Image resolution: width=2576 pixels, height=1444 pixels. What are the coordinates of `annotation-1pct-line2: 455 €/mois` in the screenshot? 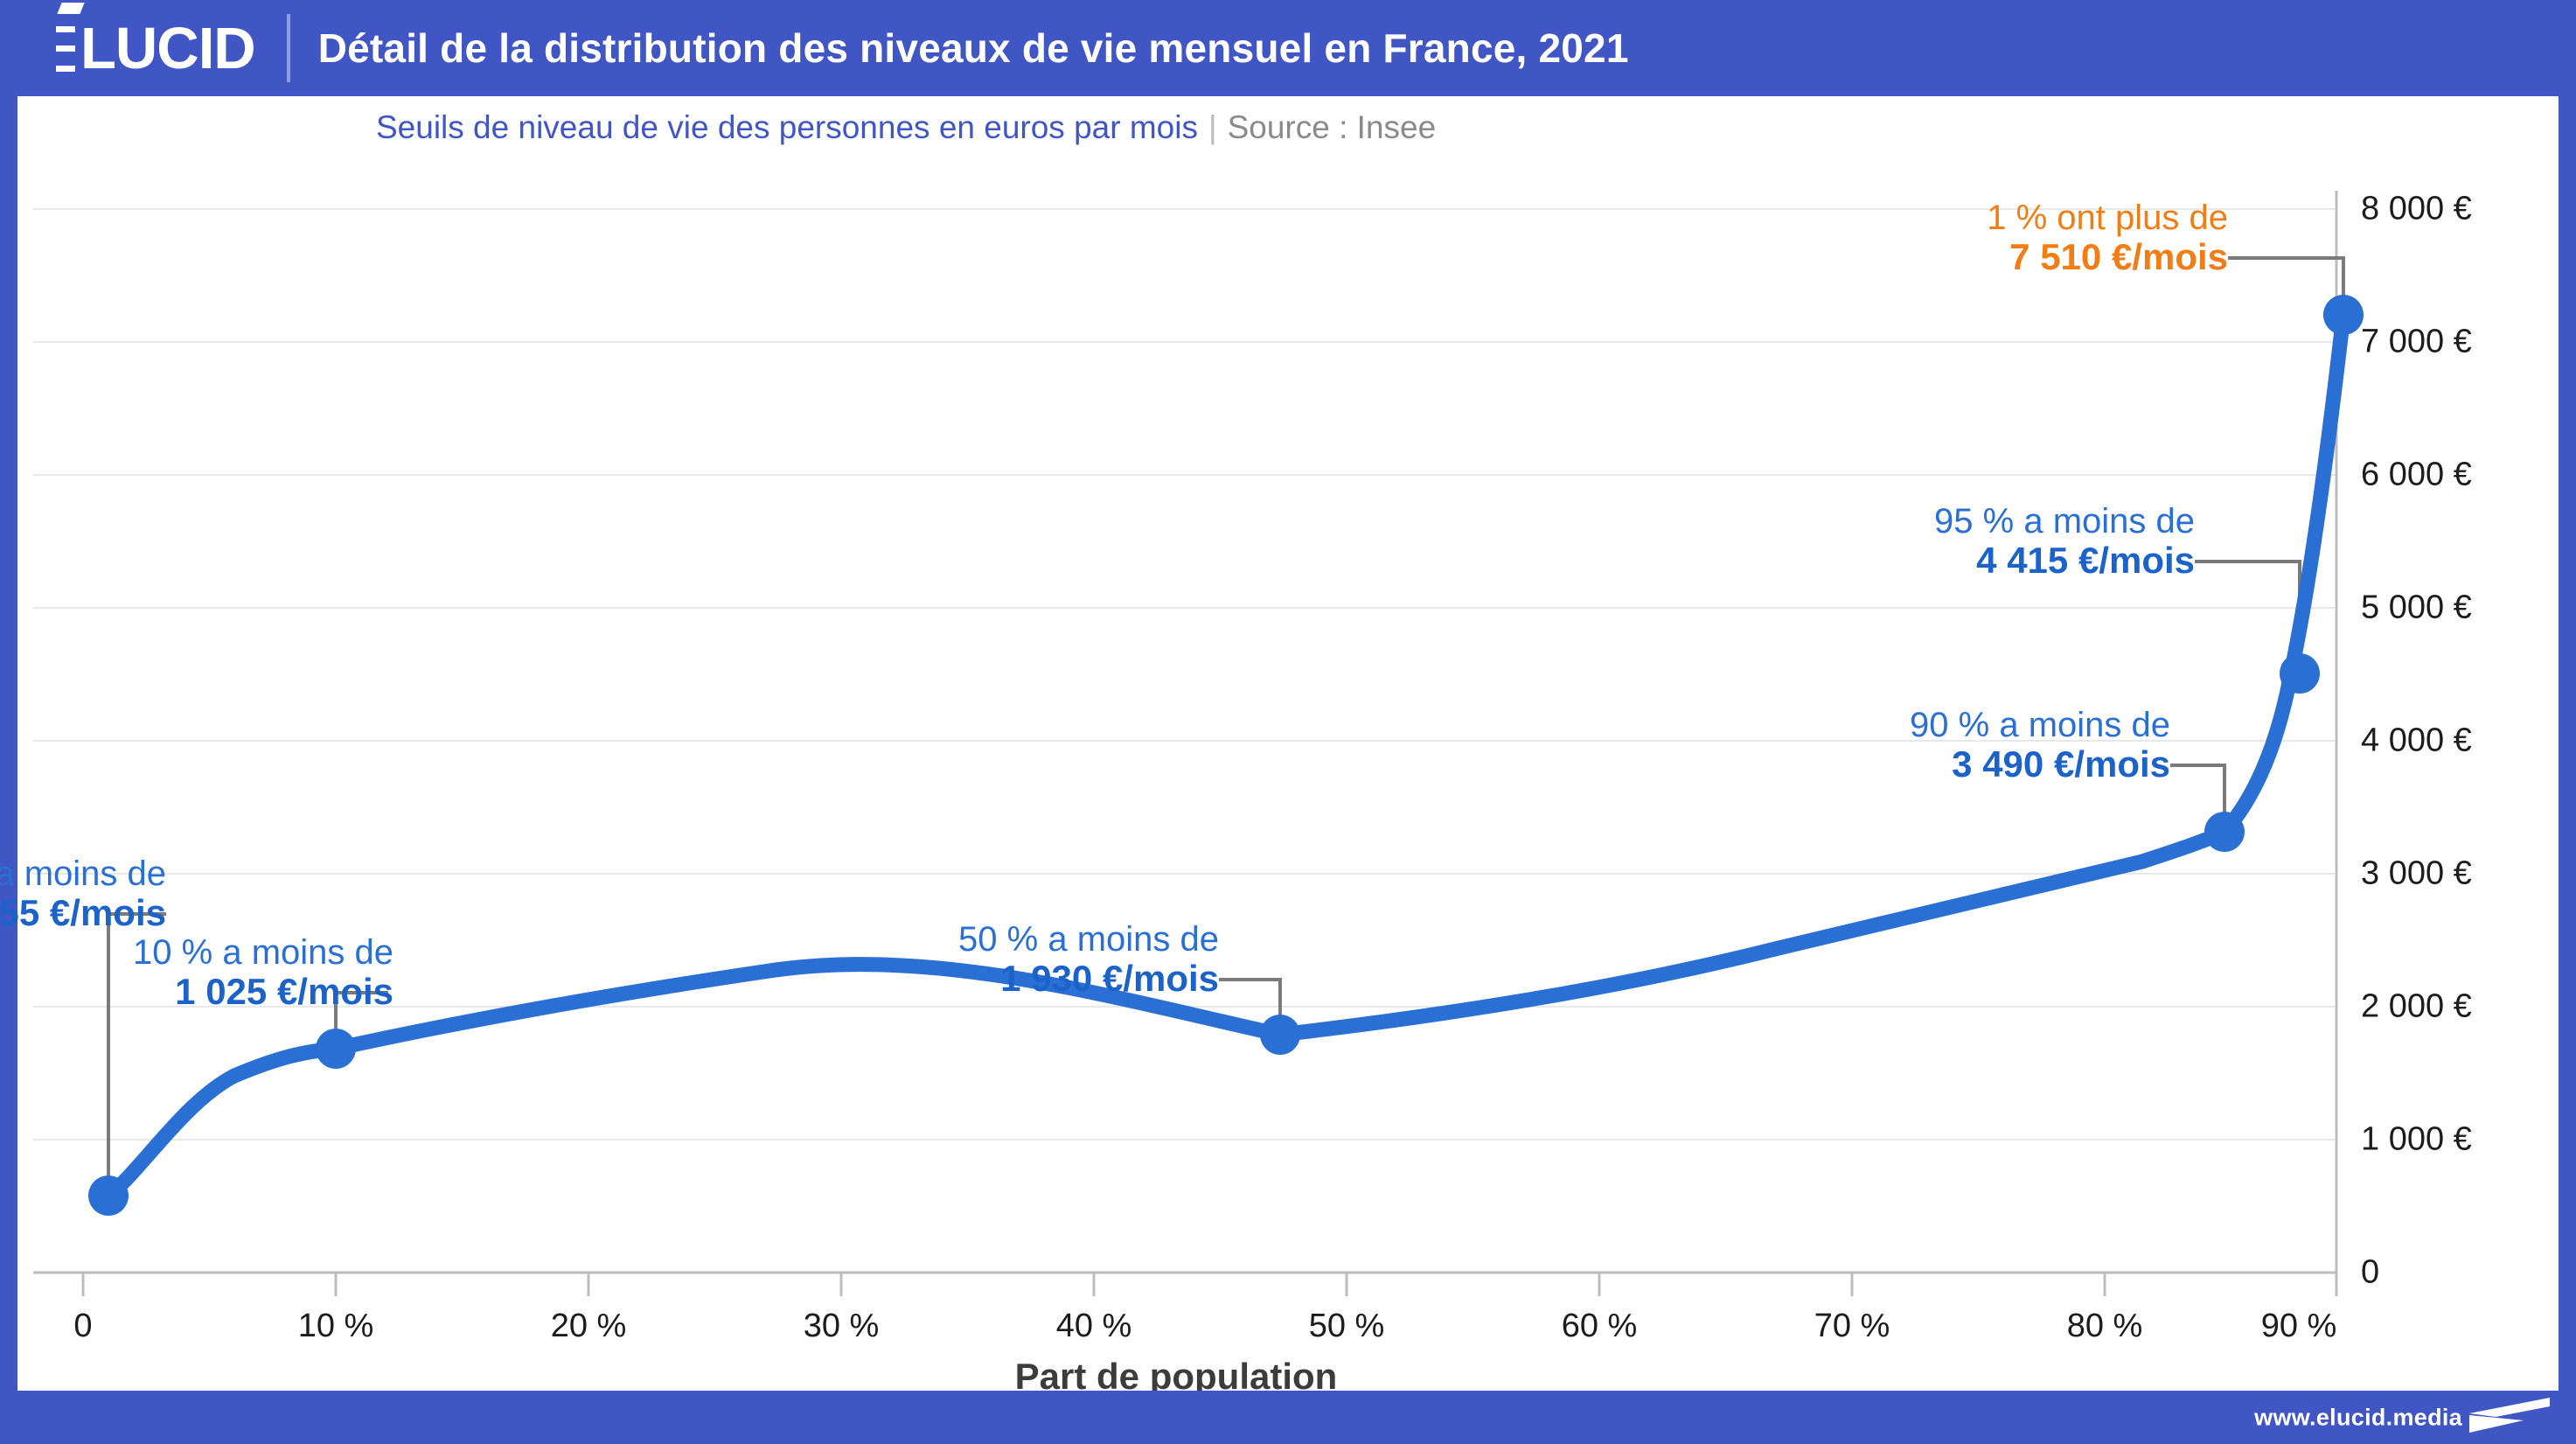 It's located at (83, 913).